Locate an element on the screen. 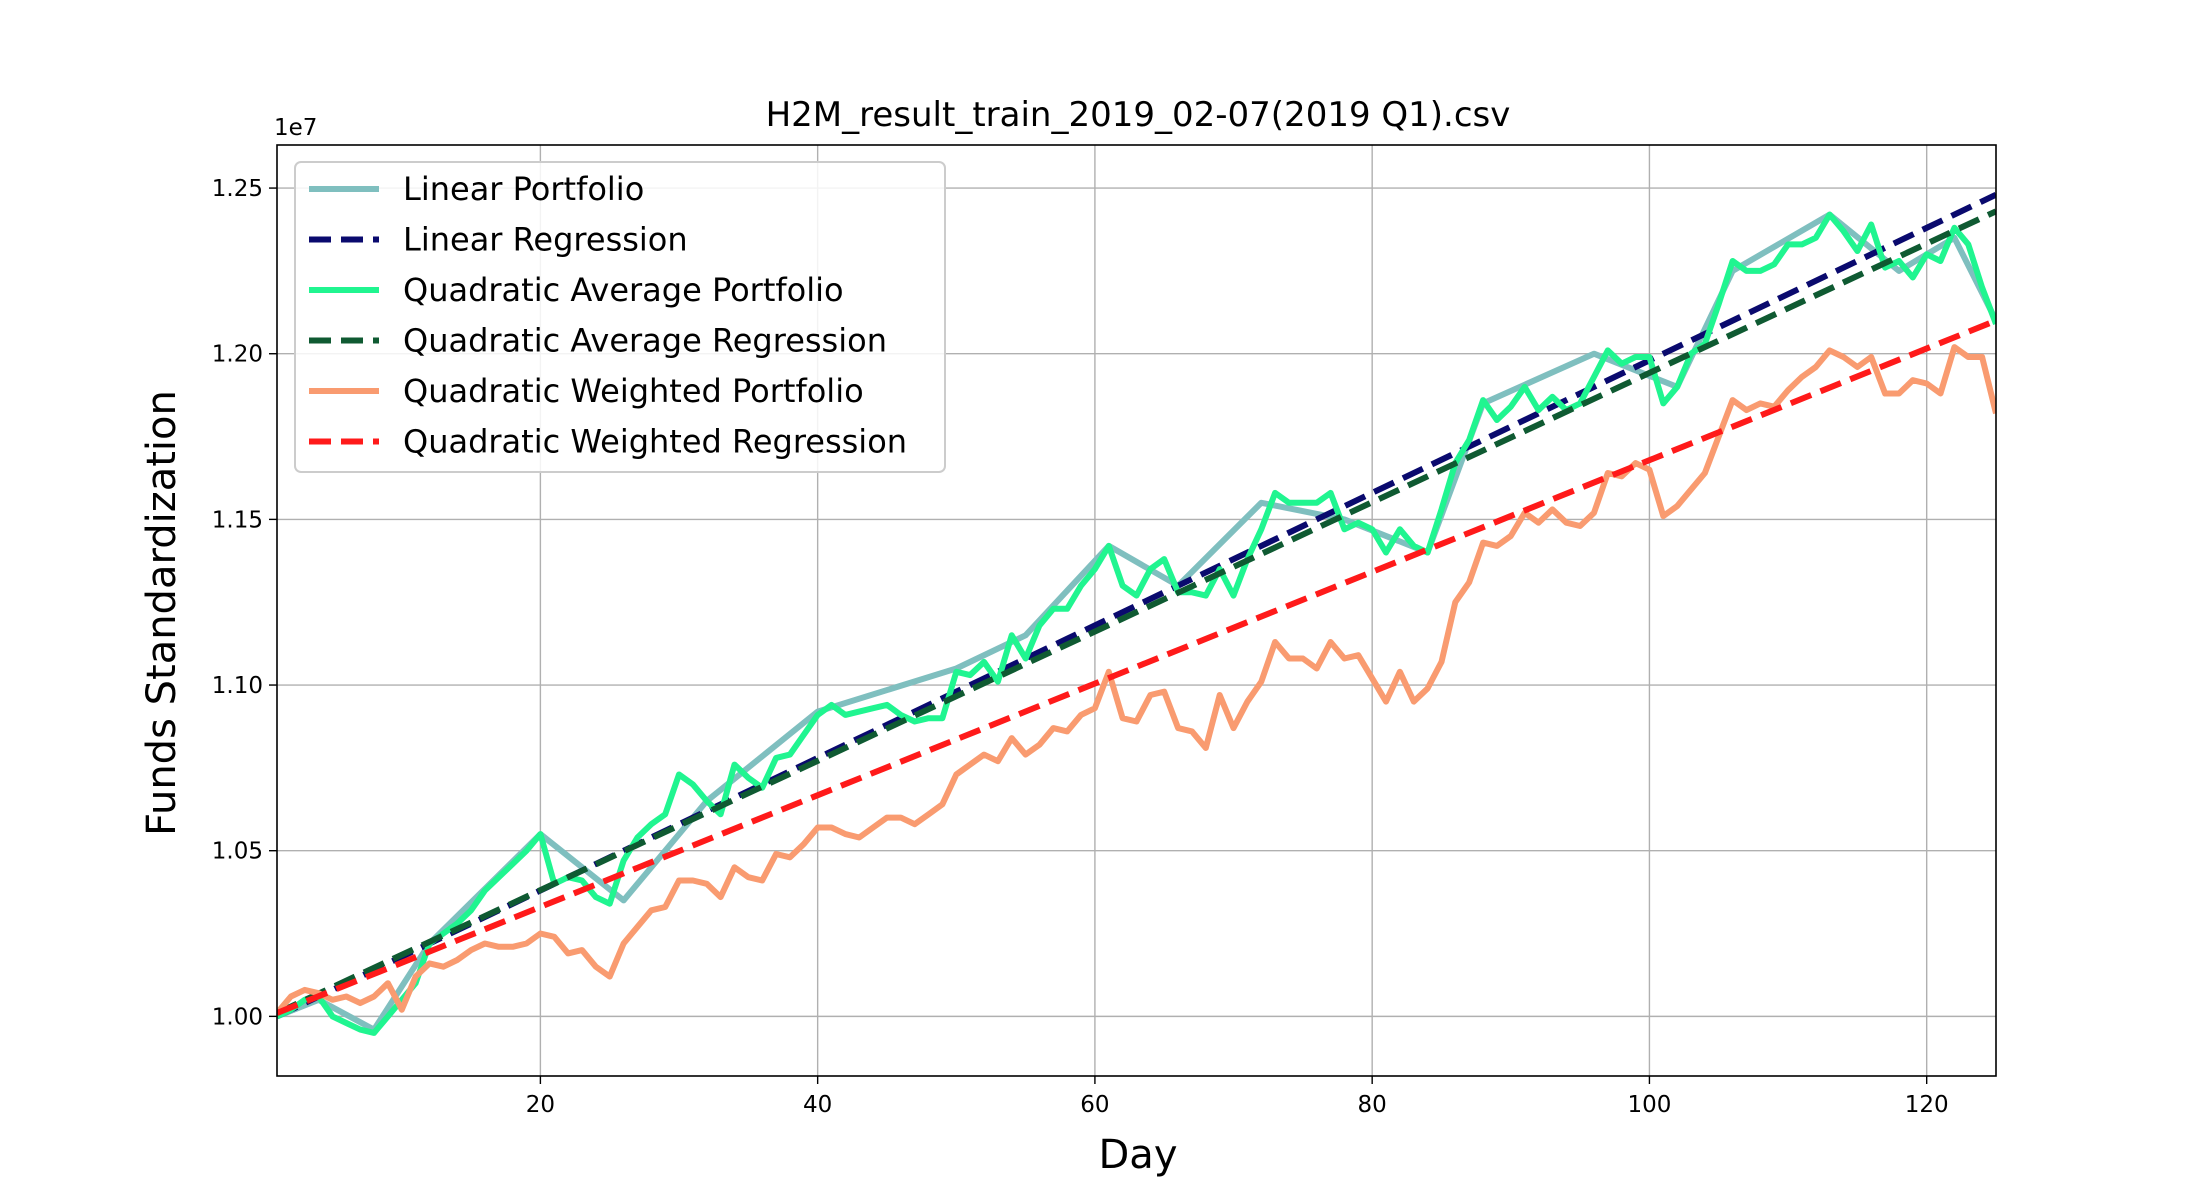 This screenshot has height=1200, width=2200. y-tick-label: 1.05 is located at coordinates (237, 852).